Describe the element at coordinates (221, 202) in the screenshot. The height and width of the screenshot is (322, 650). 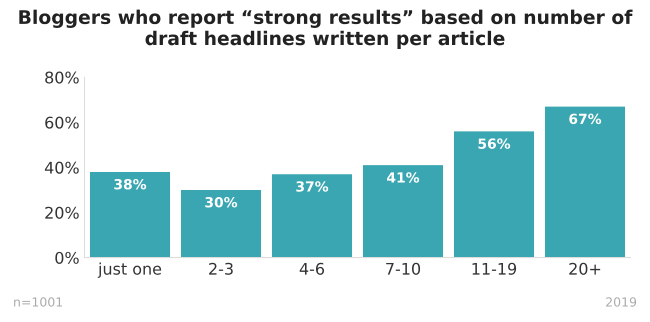
I see `data-label: 30%` at that location.